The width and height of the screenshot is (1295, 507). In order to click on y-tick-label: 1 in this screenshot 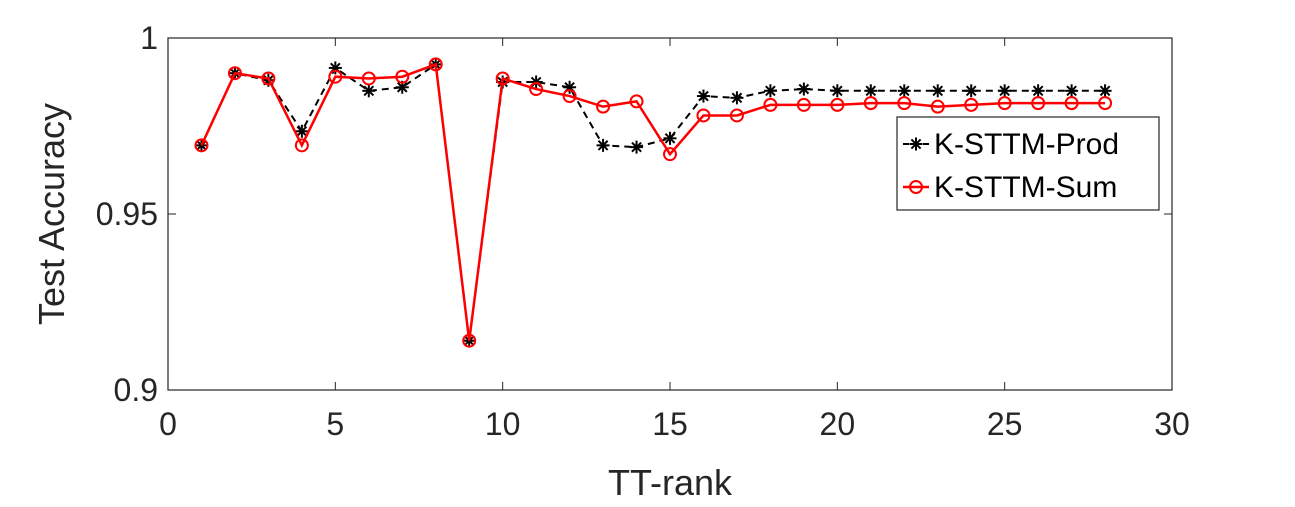, I will do `click(149, 38)`.